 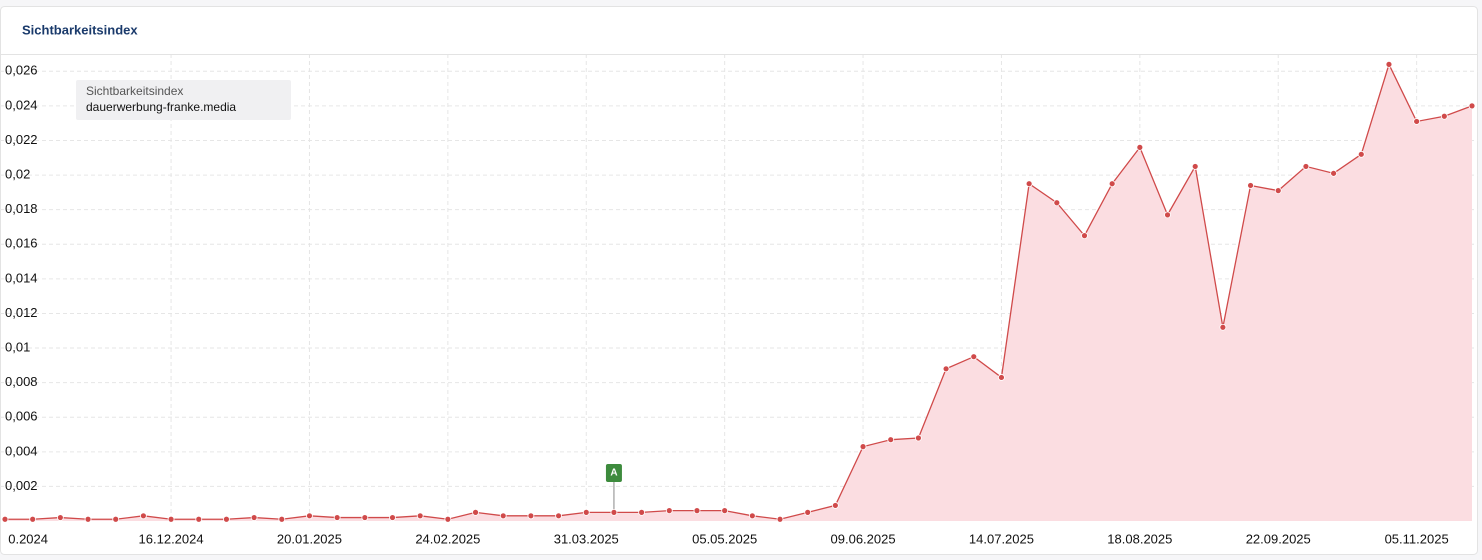 What do you see at coordinates (586, 538) in the screenshot?
I see `x-tick-label: 31.03.2025` at bounding box center [586, 538].